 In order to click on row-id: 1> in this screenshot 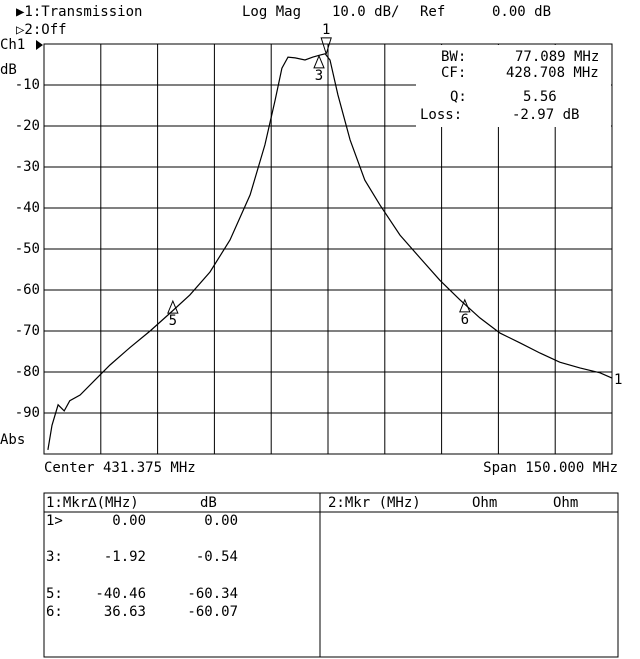, I will do `click(54, 521)`.